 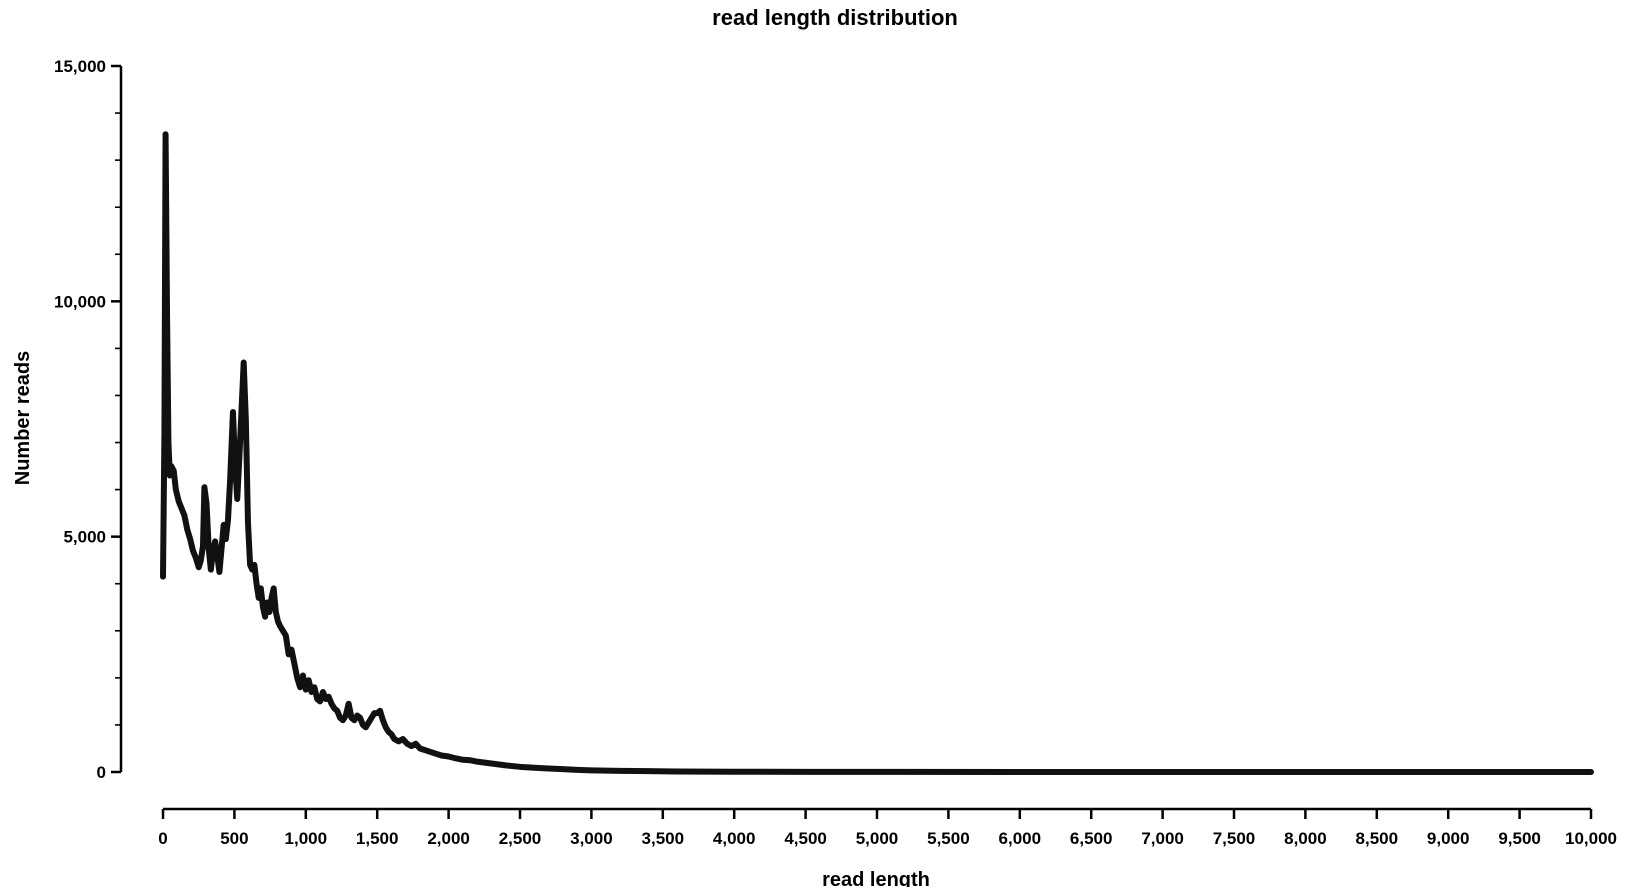 I want to click on y-tick-label: 15,000, so click(x=80, y=66).